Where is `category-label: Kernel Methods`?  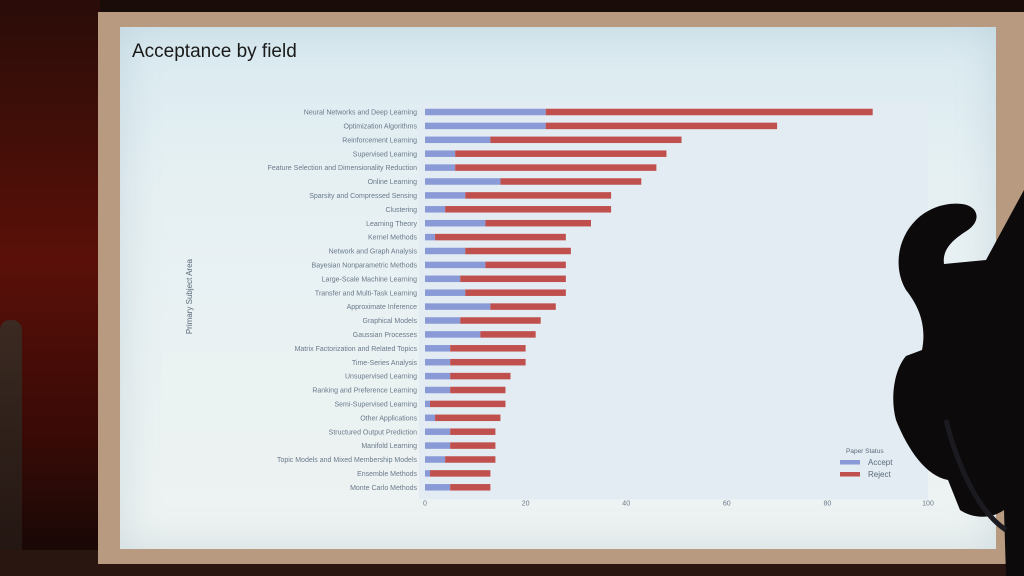 category-label: Kernel Methods is located at coordinates (393, 238).